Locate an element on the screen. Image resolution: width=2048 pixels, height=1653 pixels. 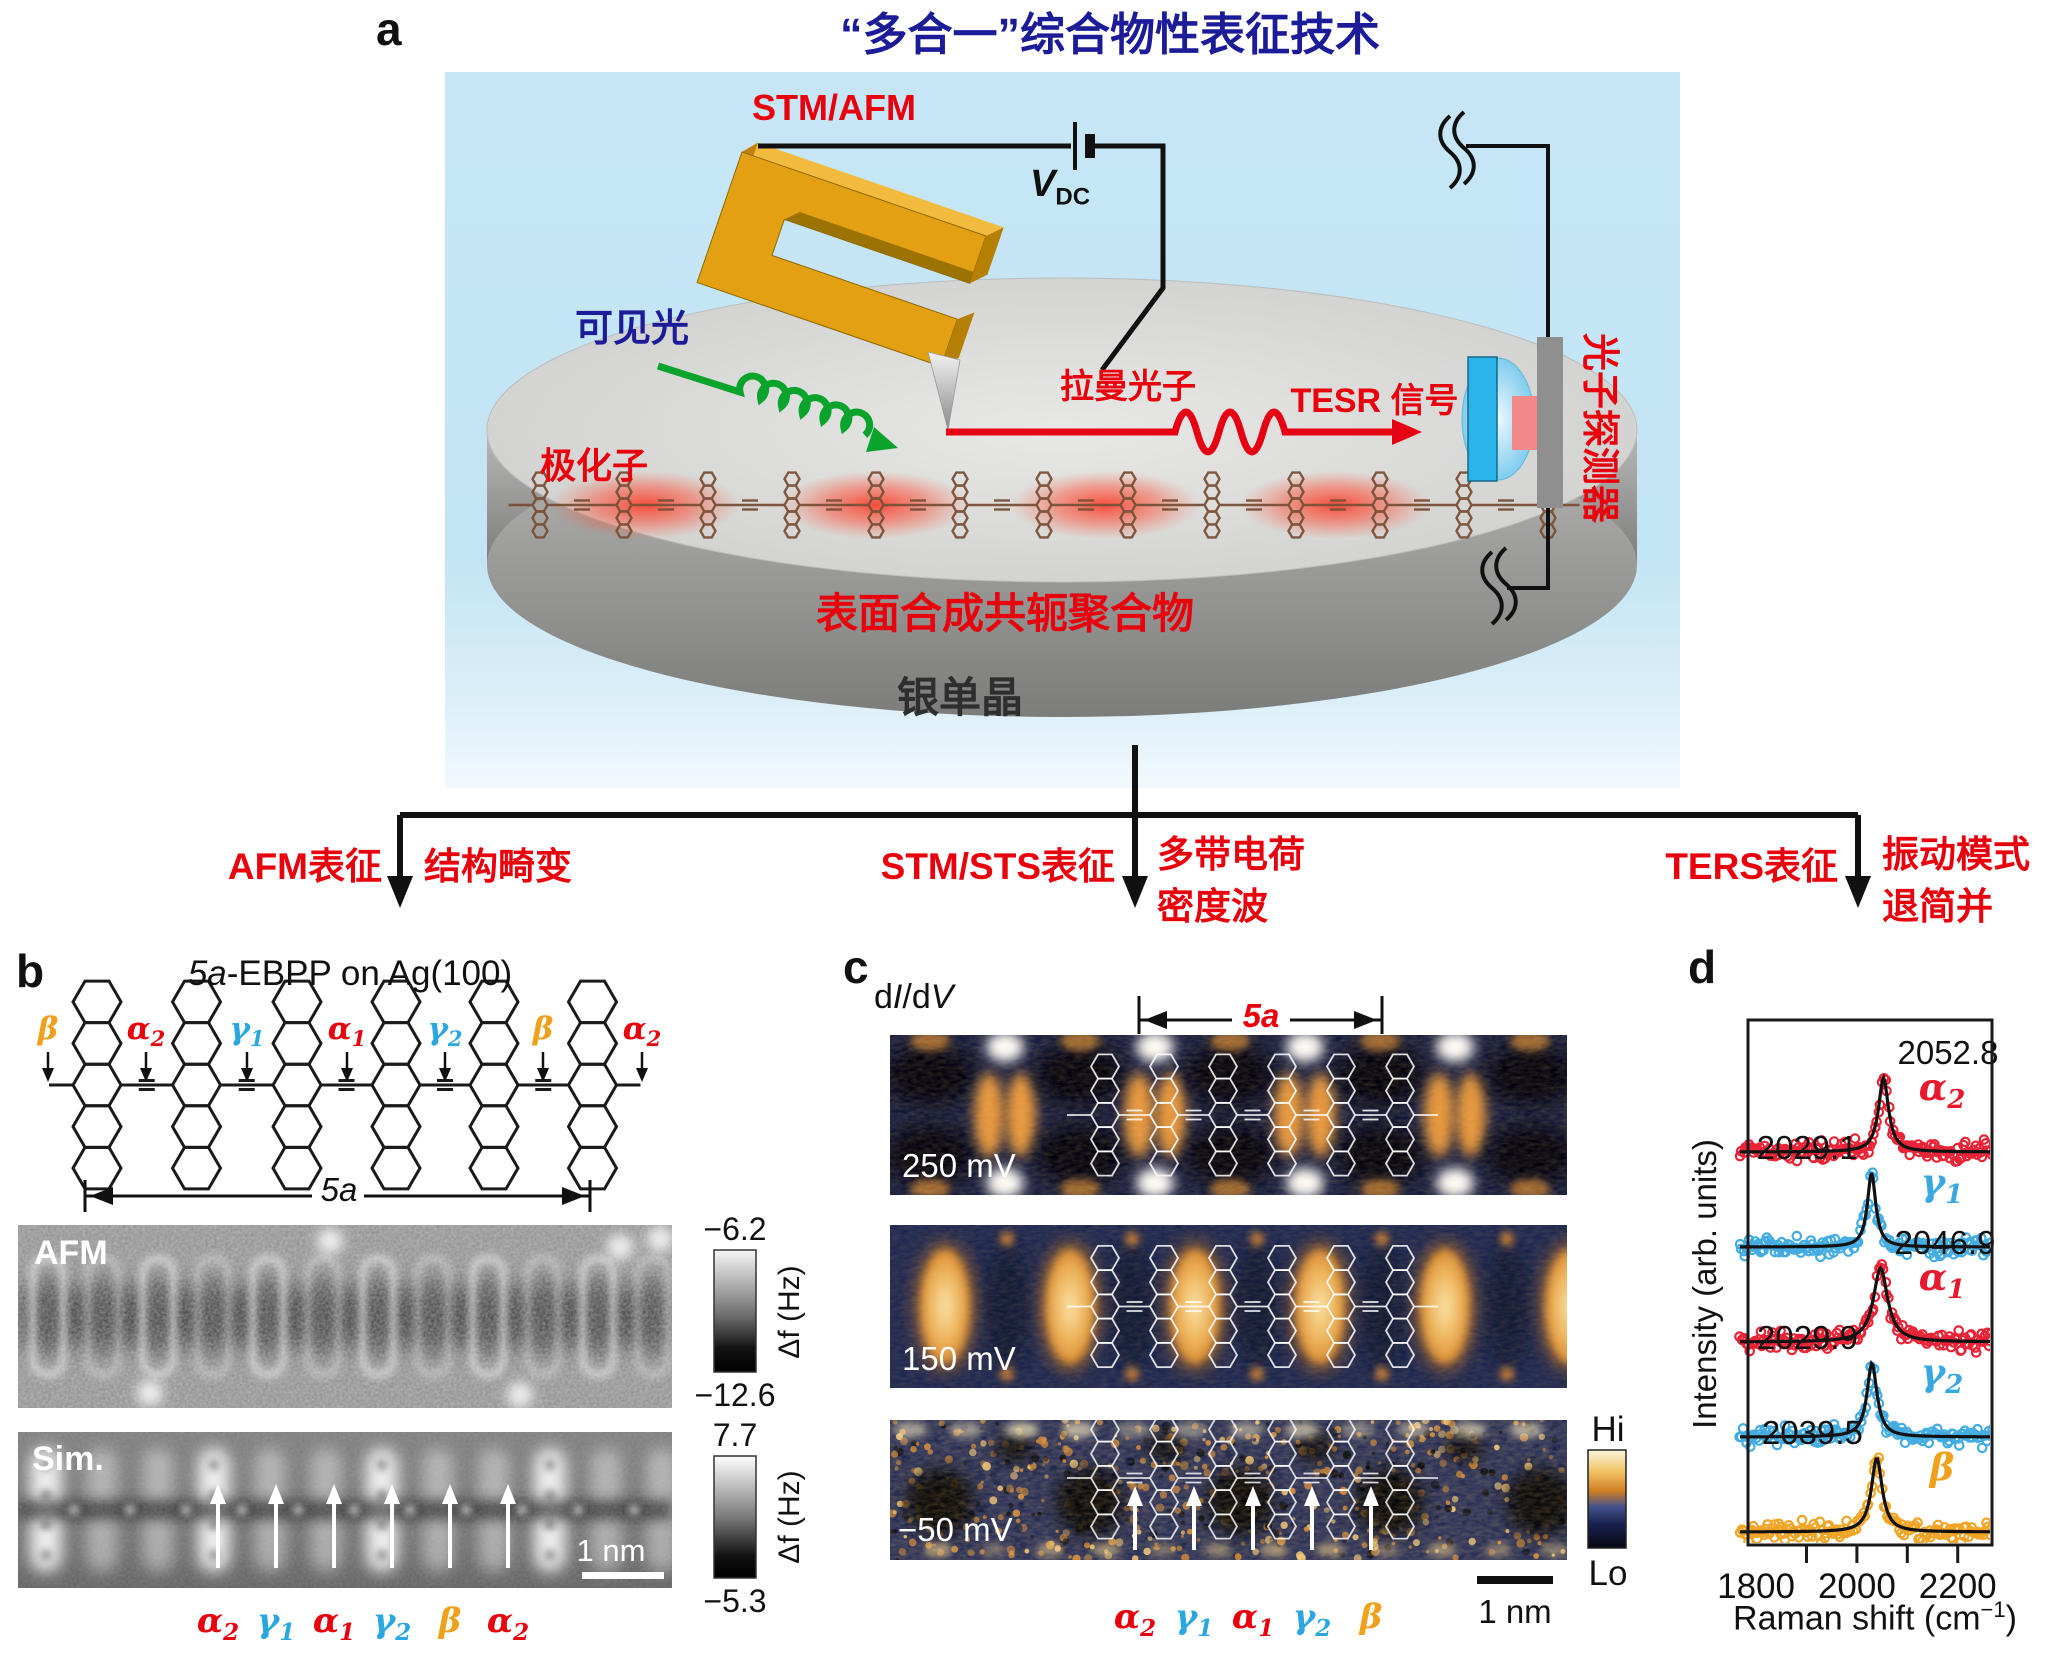
photon-detector-bar is located at coordinates (1550, 422).